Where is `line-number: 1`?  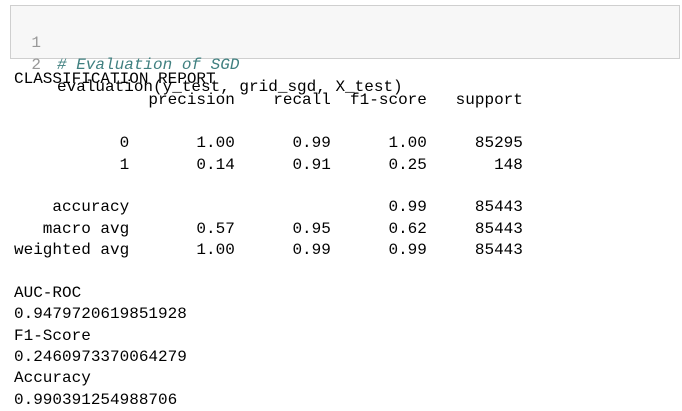 line-number: 1 is located at coordinates (36, 43).